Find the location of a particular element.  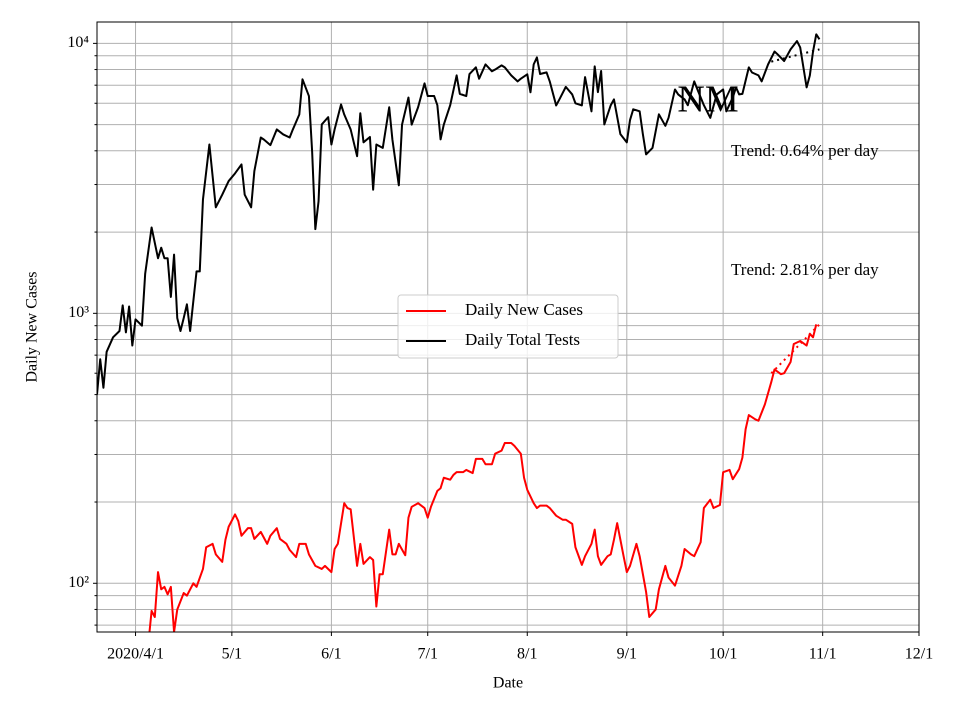

x-tick-label: 8/1 is located at coordinates (527, 654).